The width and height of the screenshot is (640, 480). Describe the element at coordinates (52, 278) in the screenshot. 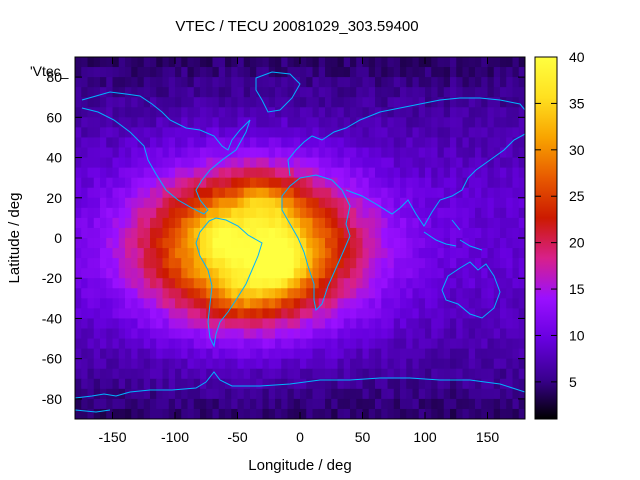

I see `y-tick-label: -20` at that location.